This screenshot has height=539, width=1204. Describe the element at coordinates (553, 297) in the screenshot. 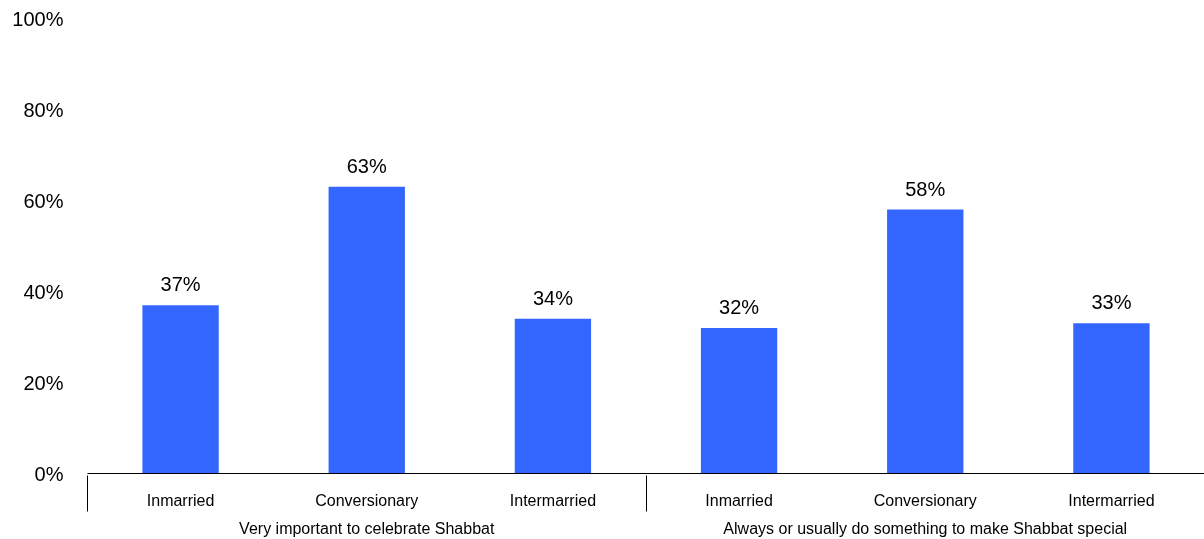

I see `data-label: 34%` at that location.